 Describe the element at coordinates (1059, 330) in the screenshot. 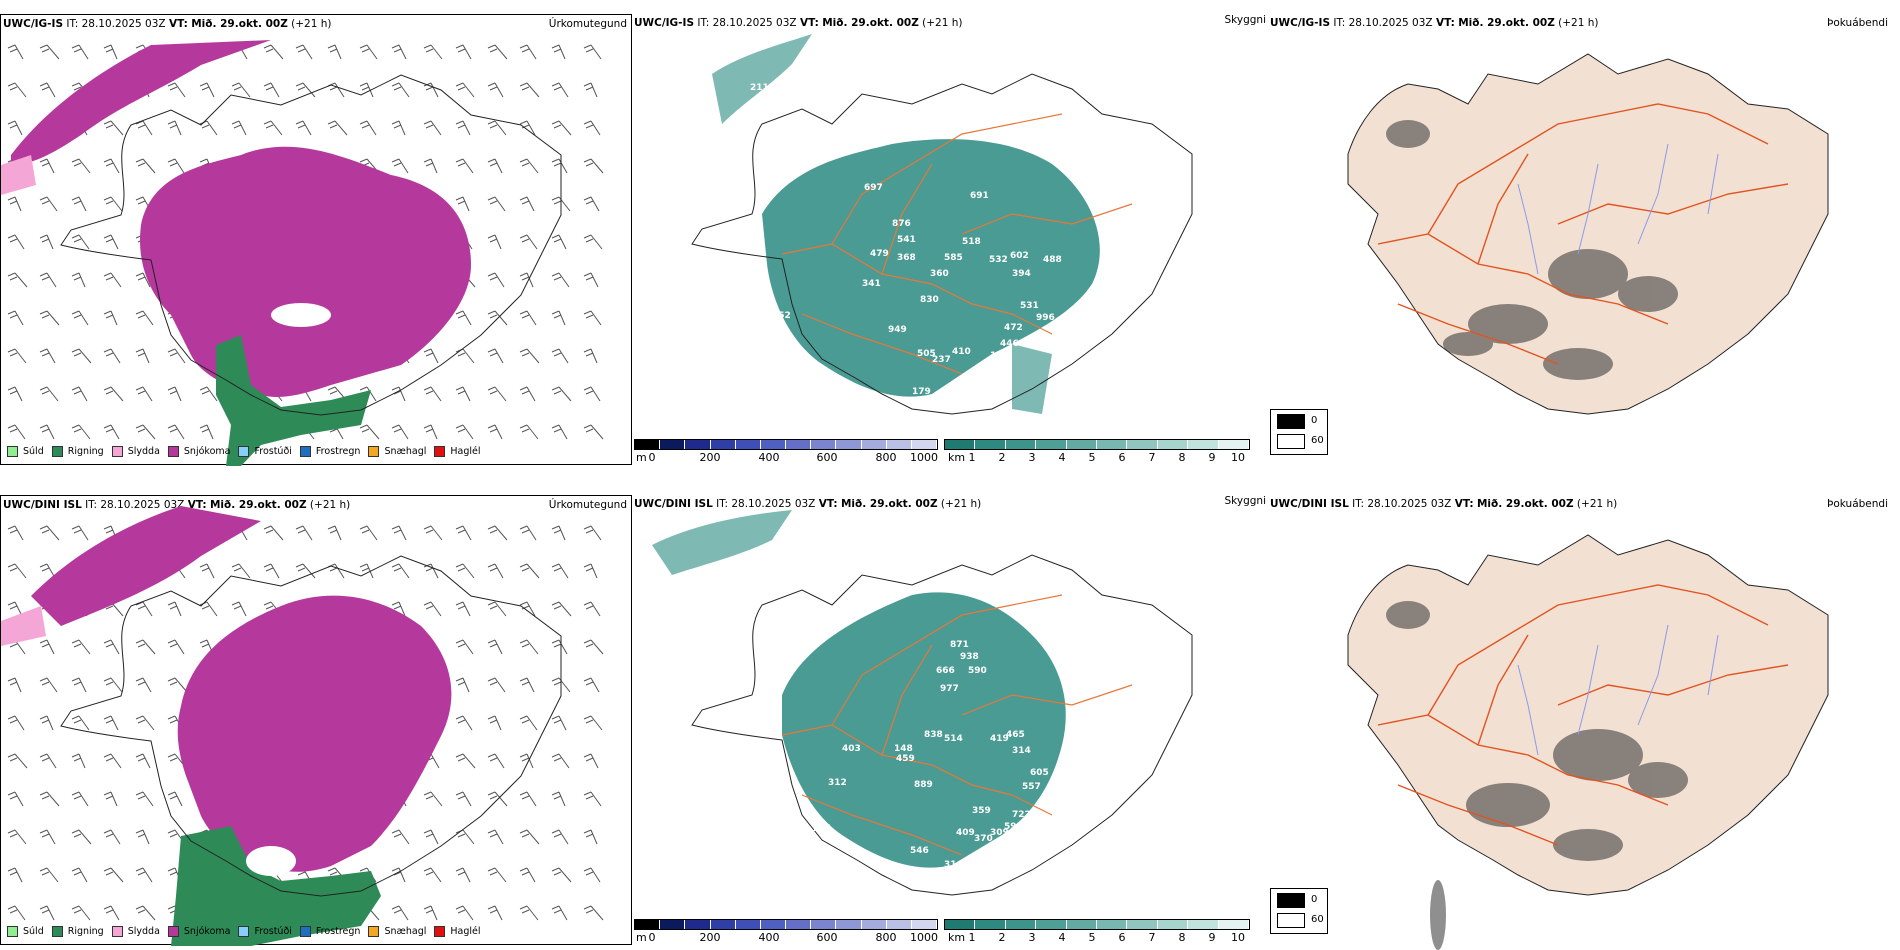

I see `height-label: 455` at that location.